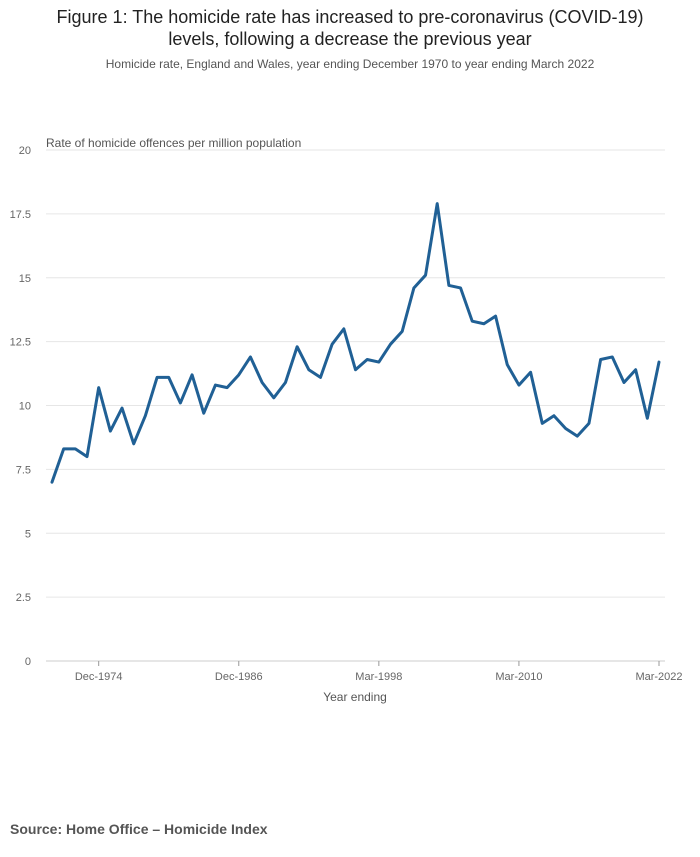 The width and height of the screenshot is (700, 857). I want to click on x-tick-label: Dec-1974, so click(99, 677).